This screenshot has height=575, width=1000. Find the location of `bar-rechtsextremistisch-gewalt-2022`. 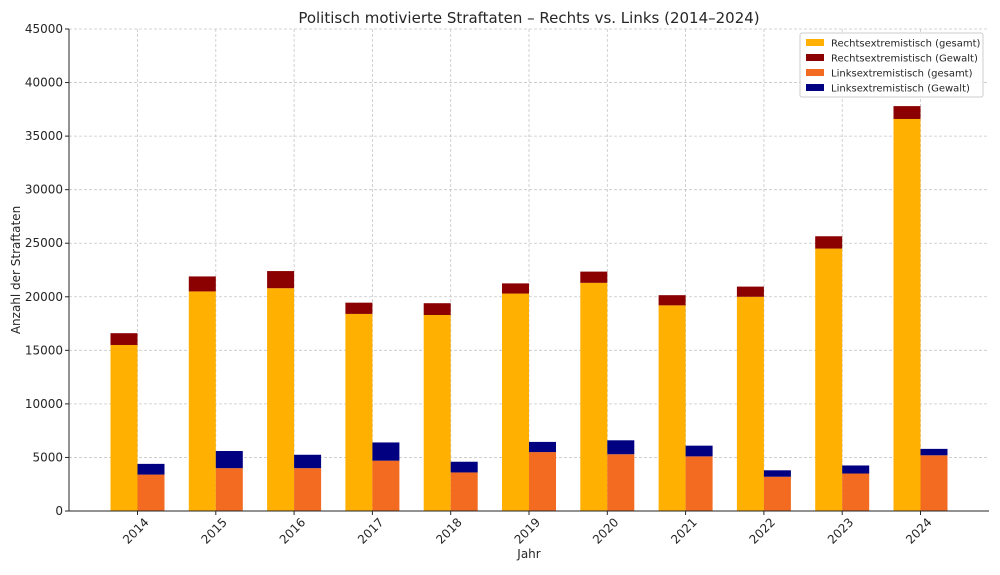

bar-rechtsextremistisch-gewalt-2022 is located at coordinates (750, 291).